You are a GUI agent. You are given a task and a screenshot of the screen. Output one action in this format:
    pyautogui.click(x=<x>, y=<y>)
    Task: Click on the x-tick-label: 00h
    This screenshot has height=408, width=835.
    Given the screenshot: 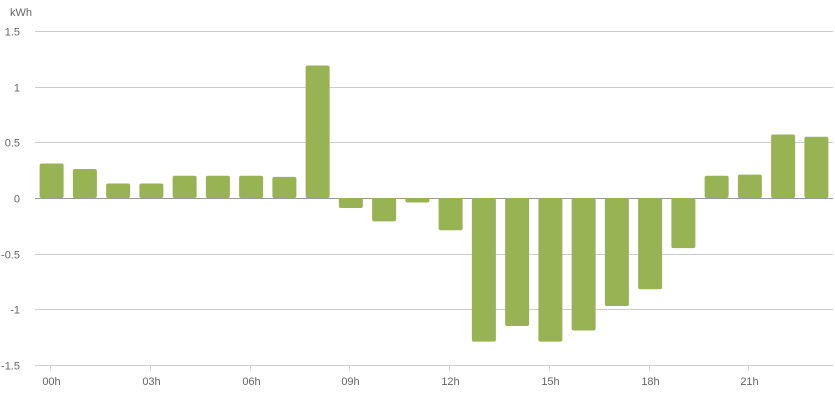 What is the action you would take?
    pyautogui.click(x=51, y=382)
    